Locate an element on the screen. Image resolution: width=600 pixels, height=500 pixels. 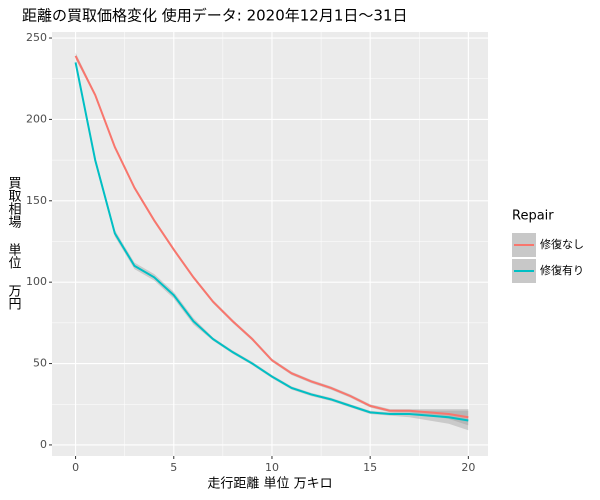
y-tick-label: 150 is located at coordinates (36, 200).